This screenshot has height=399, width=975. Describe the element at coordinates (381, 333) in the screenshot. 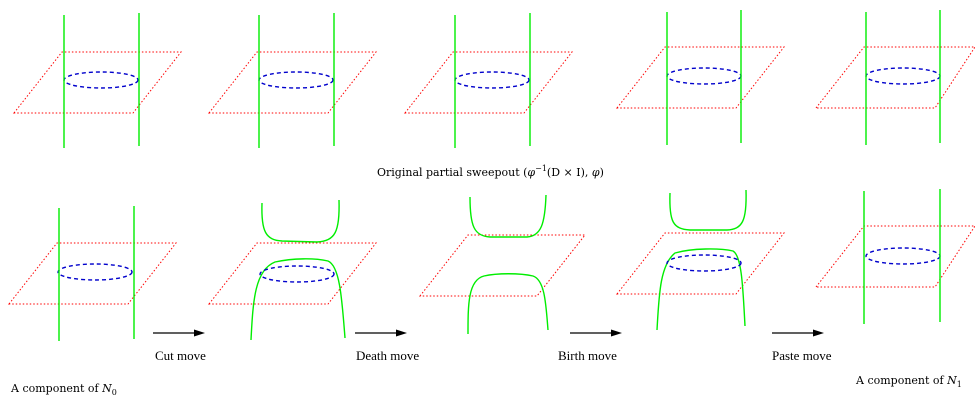

I see `arrow-death` at that location.